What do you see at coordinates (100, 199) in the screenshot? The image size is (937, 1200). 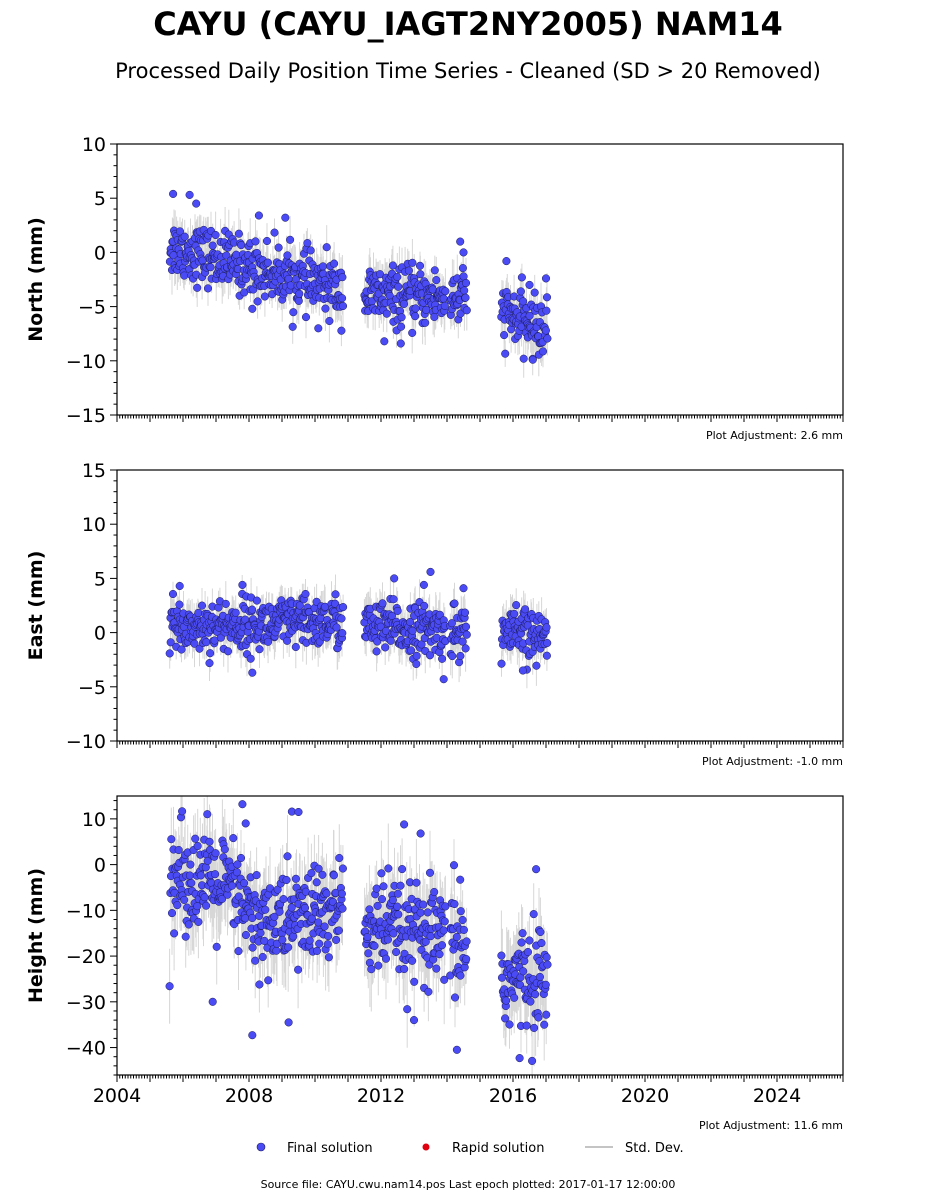 I see `north-y-tick-label: 5` at bounding box center [100, 199].